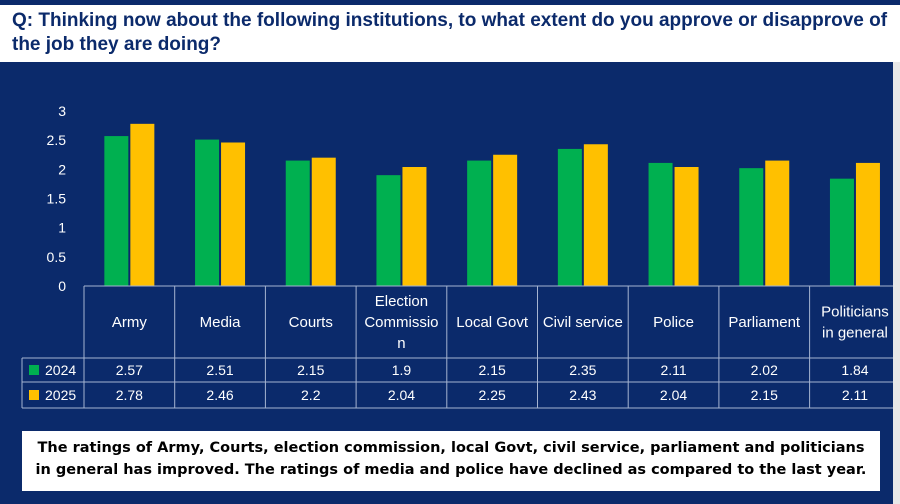 The image size is (900, 504). Describe the element at coordinates (673, 322) in the screenshot. I see `category-label-6-0: Police` at that location.